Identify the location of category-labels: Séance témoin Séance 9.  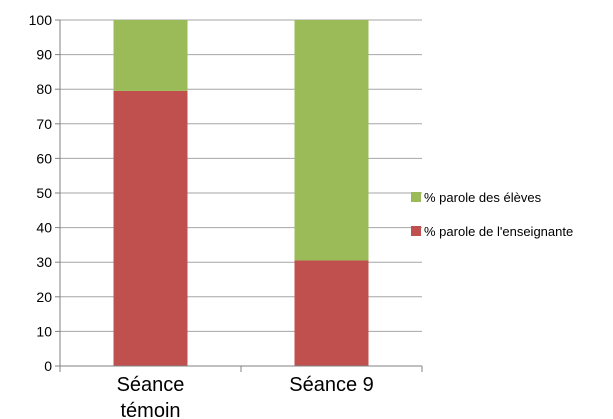
(245, 396).